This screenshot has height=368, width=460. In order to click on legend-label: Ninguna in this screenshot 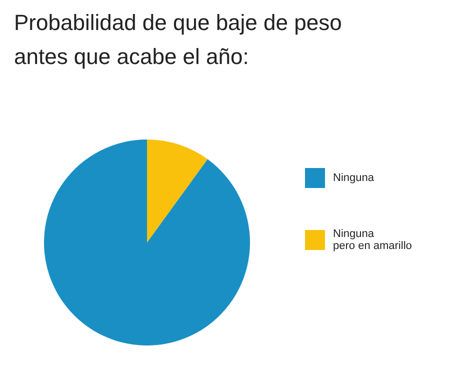, I will do `click(353, 178)`.